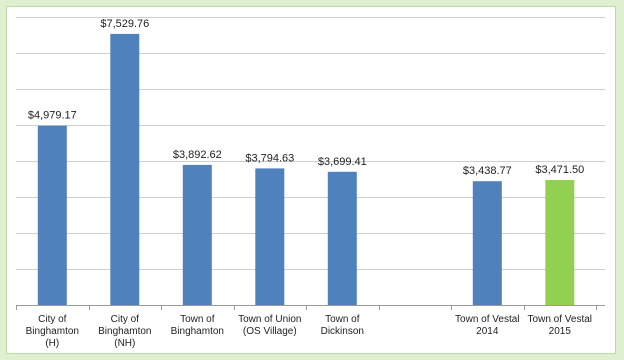  What do you see at coordinates (560, 331) in the screenshot?
I see `tick-label: 2015` at bounding box center [560, 331].